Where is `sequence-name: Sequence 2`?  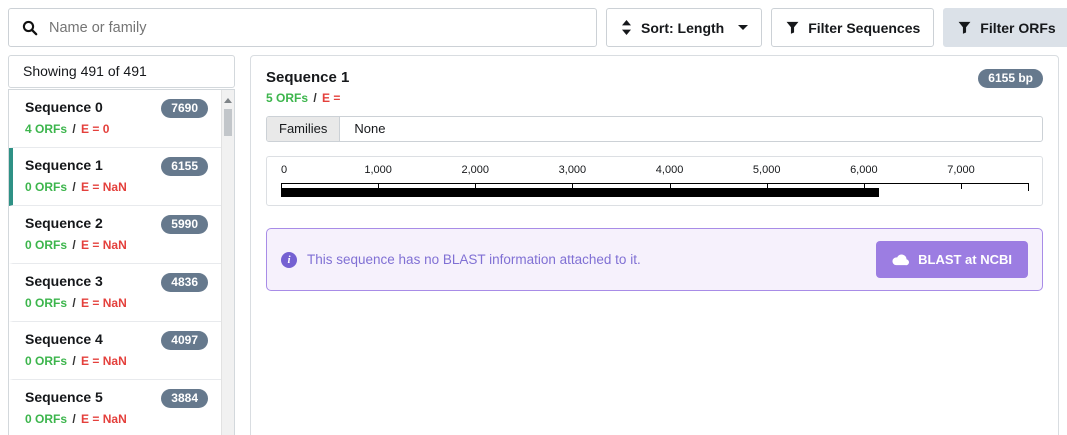
sequence-name: Sequence 2 is located at coordinates (64, 223).